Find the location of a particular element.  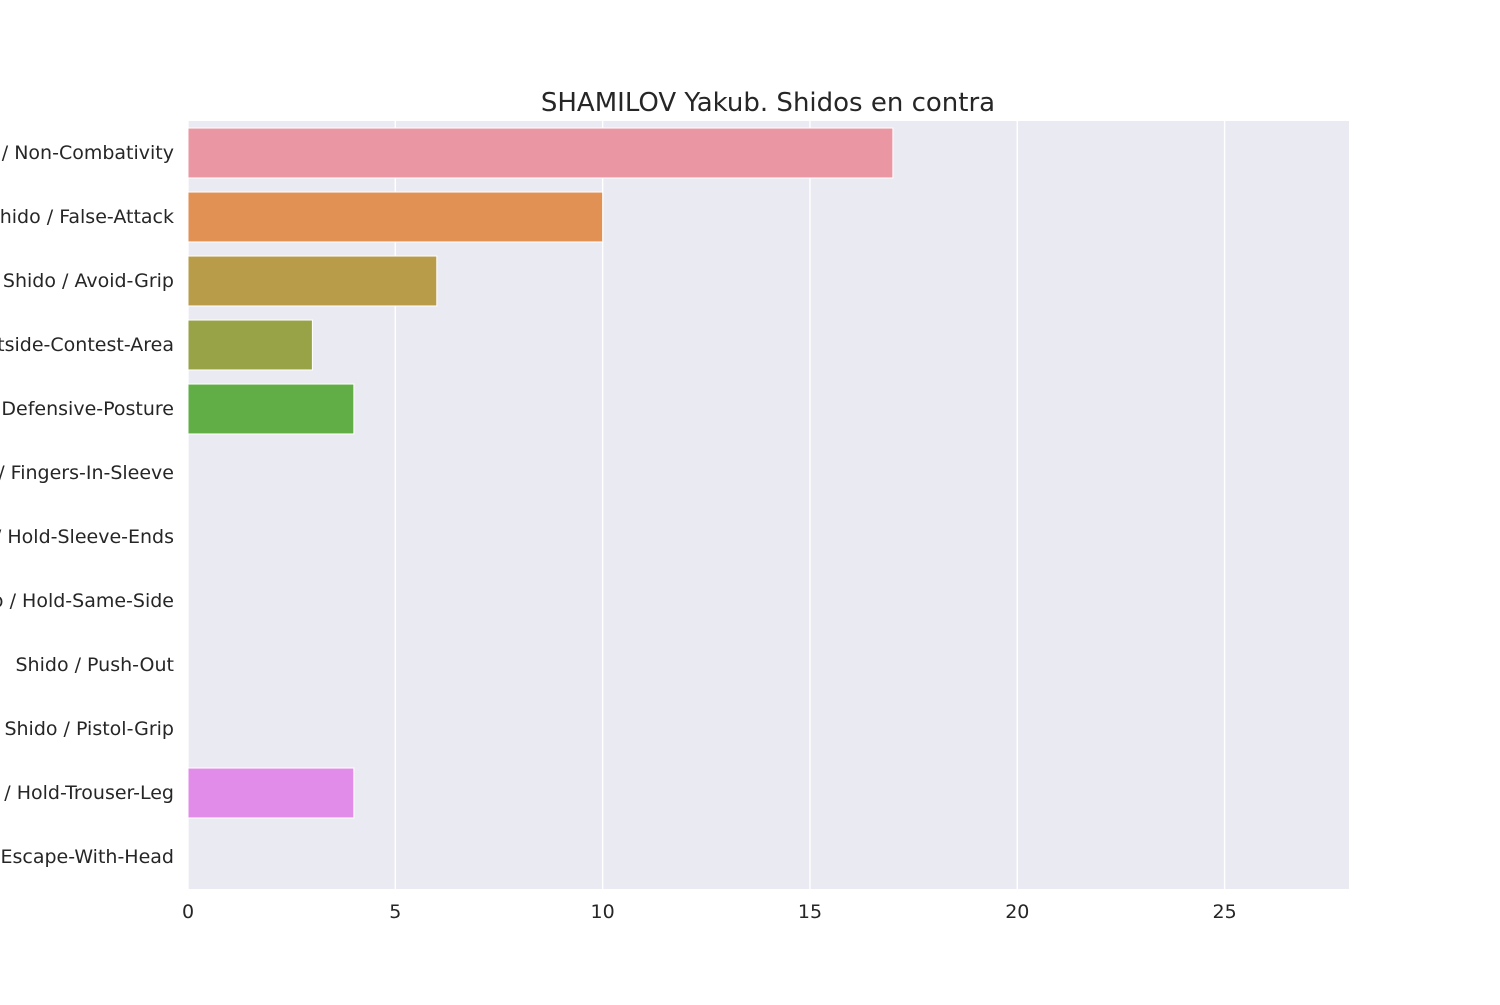

y-tick-label: Shido / Escape-With-Head is located at coordinates (87, 857).